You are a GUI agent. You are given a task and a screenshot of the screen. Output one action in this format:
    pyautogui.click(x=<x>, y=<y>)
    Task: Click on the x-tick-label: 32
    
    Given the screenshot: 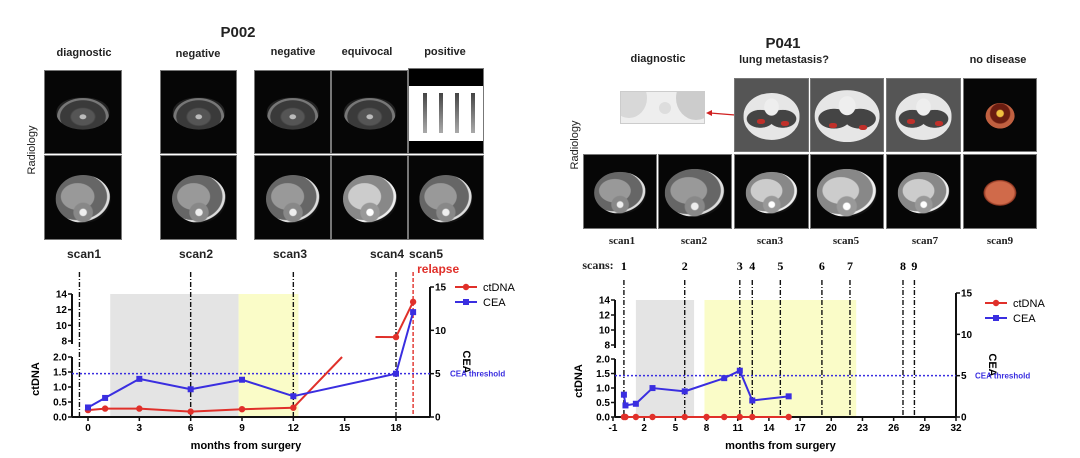 What is the action you would take?
    pyautogui.click(x=956, y=428)
    